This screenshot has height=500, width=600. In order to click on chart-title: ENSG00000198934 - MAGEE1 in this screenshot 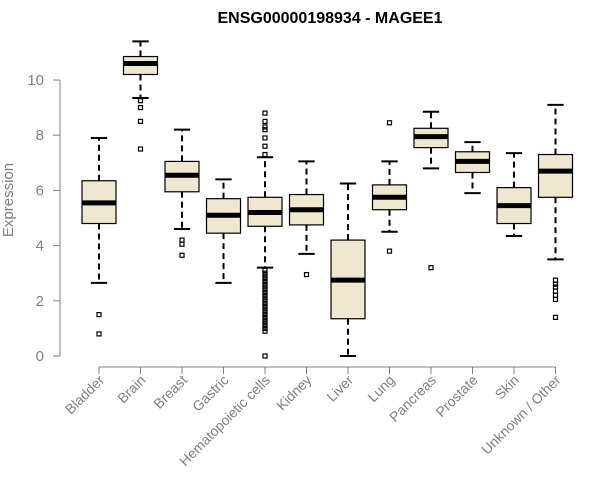, I will do `click(329, 18)`.